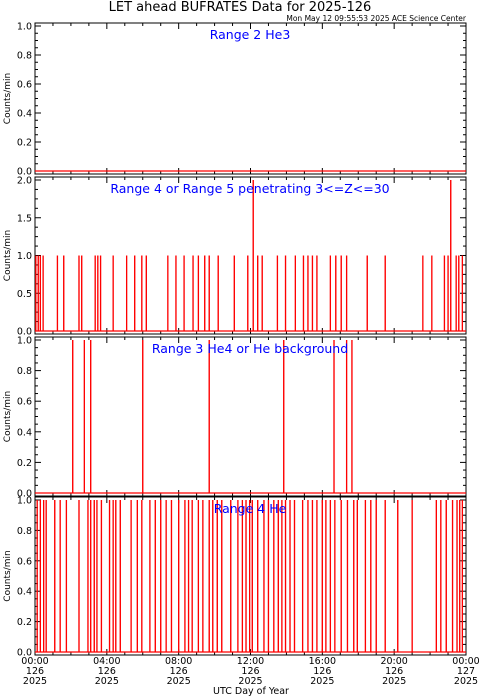  Describe the element at coordinates (250, 34) in the screenshot. I see `panel-title: Range 2 He3` at that location.